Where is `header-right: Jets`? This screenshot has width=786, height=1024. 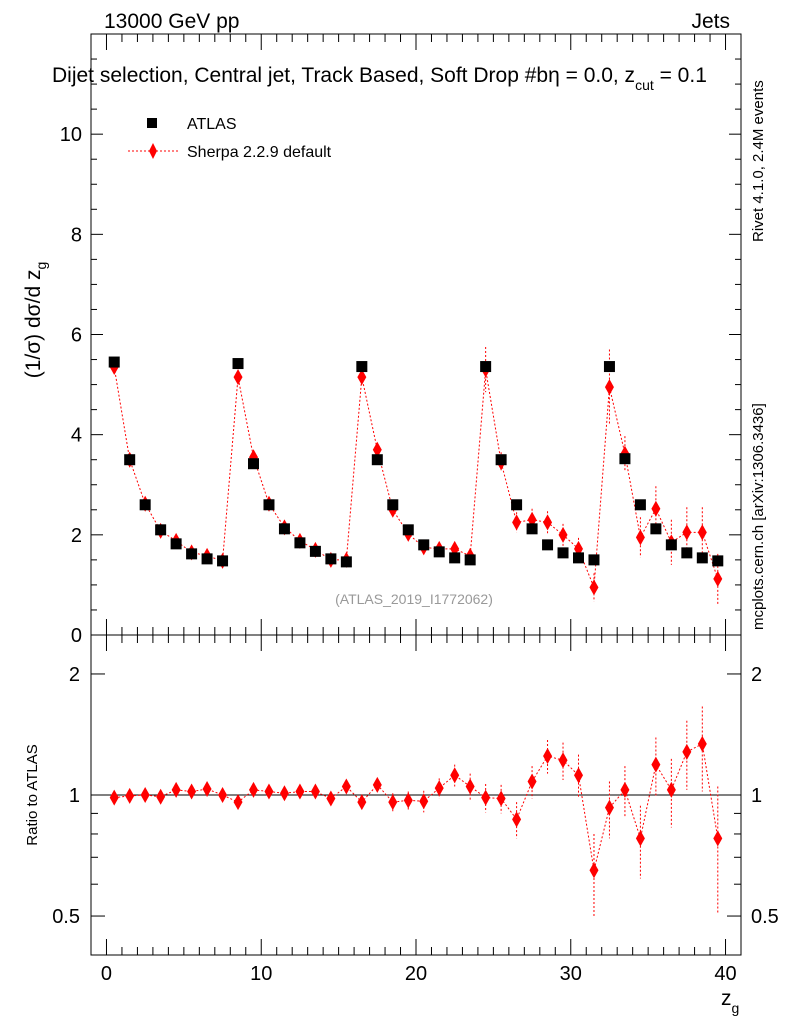
header-right: Jets is located at coordinates (710, 21).